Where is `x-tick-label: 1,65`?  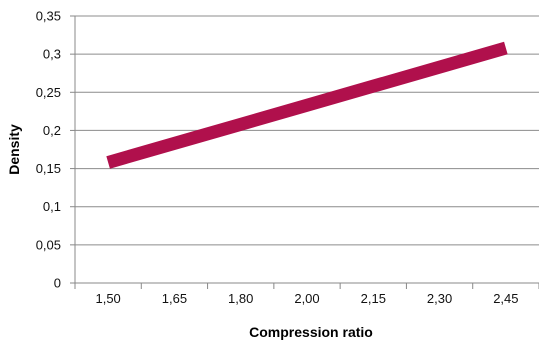
x-tick-label: 1,65 is located at coordinates (174, 298).